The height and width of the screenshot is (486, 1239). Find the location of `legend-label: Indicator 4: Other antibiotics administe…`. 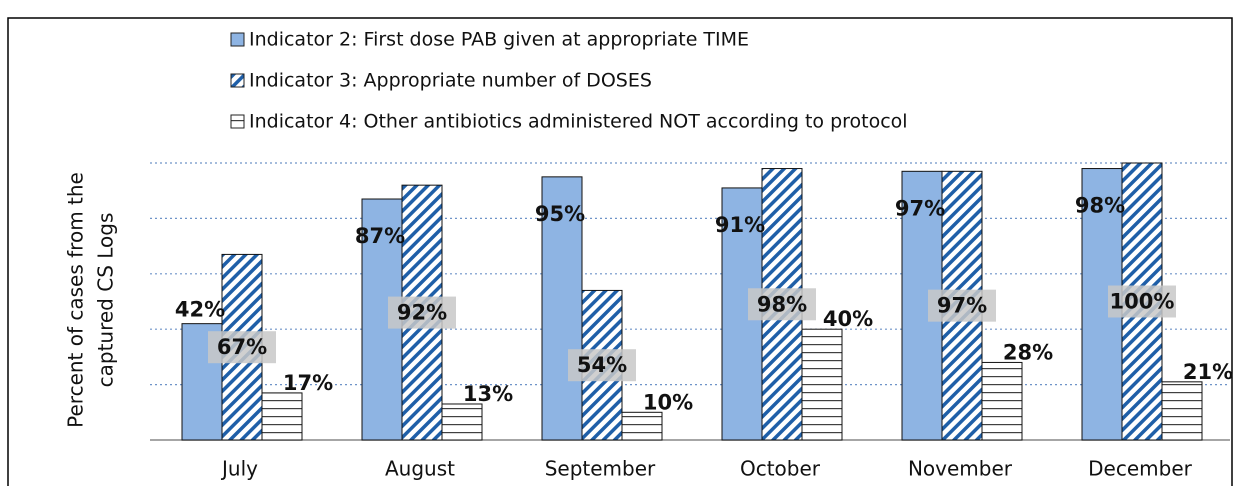

legend-label: Indicator 4: Other antibiotics administe… is located at coordinates (578, 122).